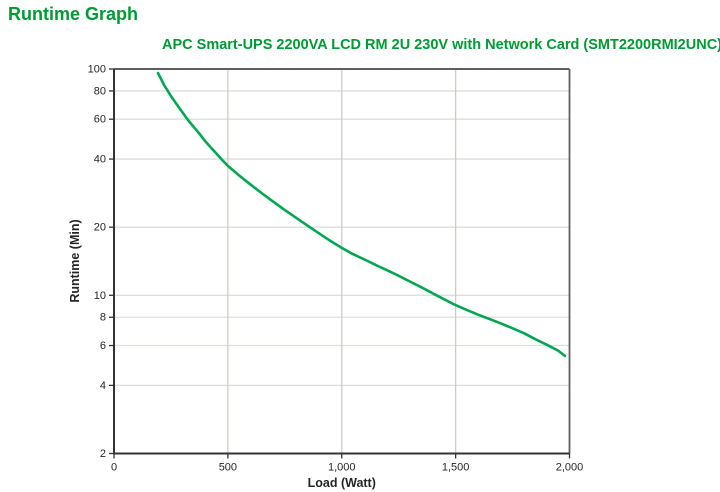 The image size is (720, 492). I want to click on y-axis-title: Runtime (Min), so click(75, 260).